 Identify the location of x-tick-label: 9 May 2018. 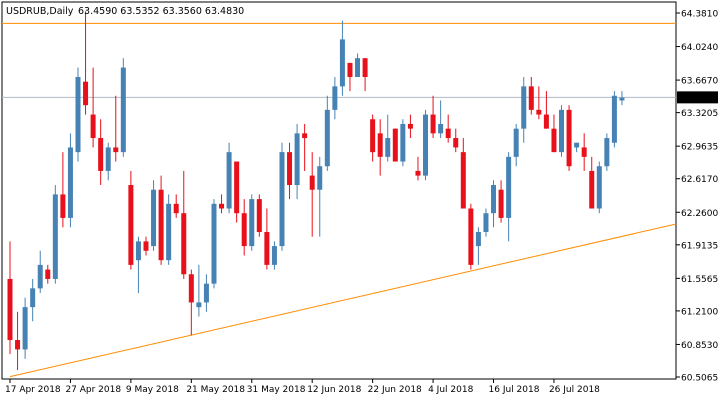
(152, 390).